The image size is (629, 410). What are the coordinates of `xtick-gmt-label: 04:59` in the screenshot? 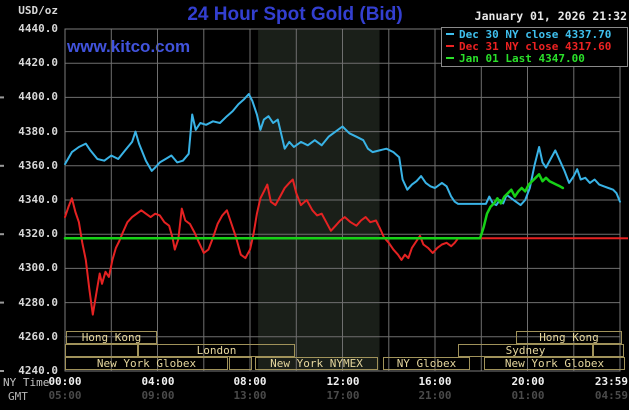 It's located at (611, 395).